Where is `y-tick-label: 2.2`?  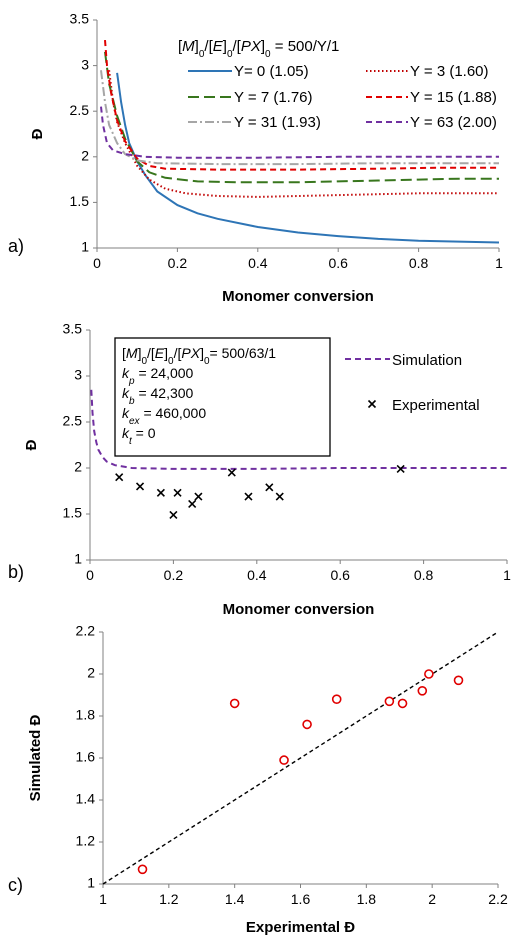
y-tick-label: 2.2 is located at coordinates (86, 631).